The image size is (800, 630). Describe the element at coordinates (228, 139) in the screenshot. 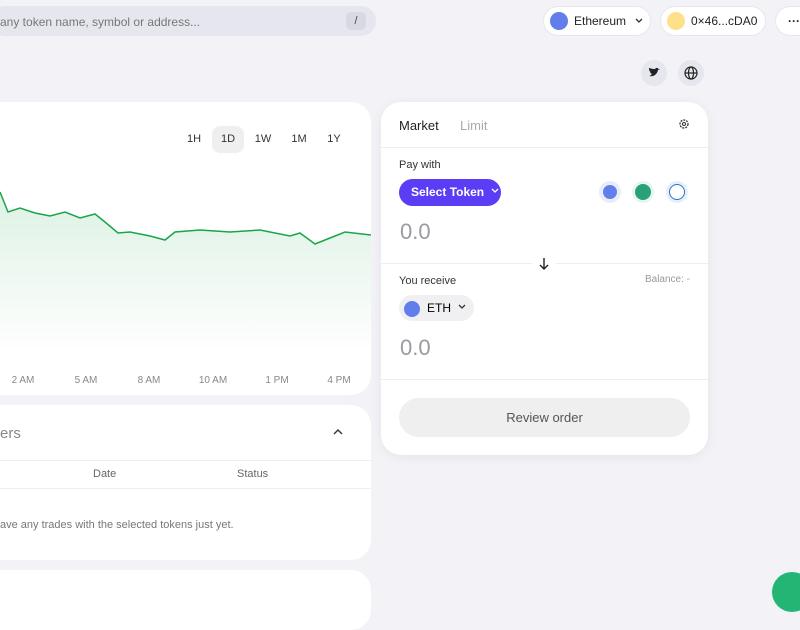

I see `range-tab: 1D` at that location.